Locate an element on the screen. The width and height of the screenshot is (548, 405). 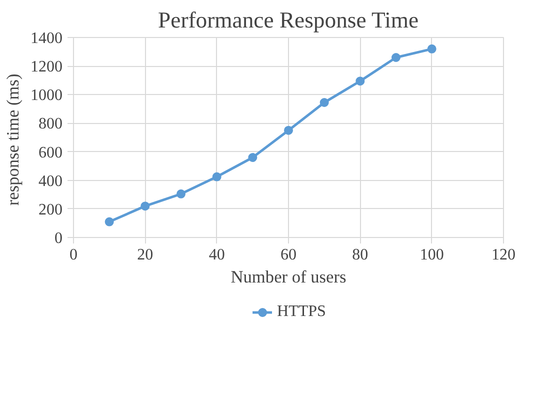
chart-title: Performance Response Time is located at coordinates (288, 20).